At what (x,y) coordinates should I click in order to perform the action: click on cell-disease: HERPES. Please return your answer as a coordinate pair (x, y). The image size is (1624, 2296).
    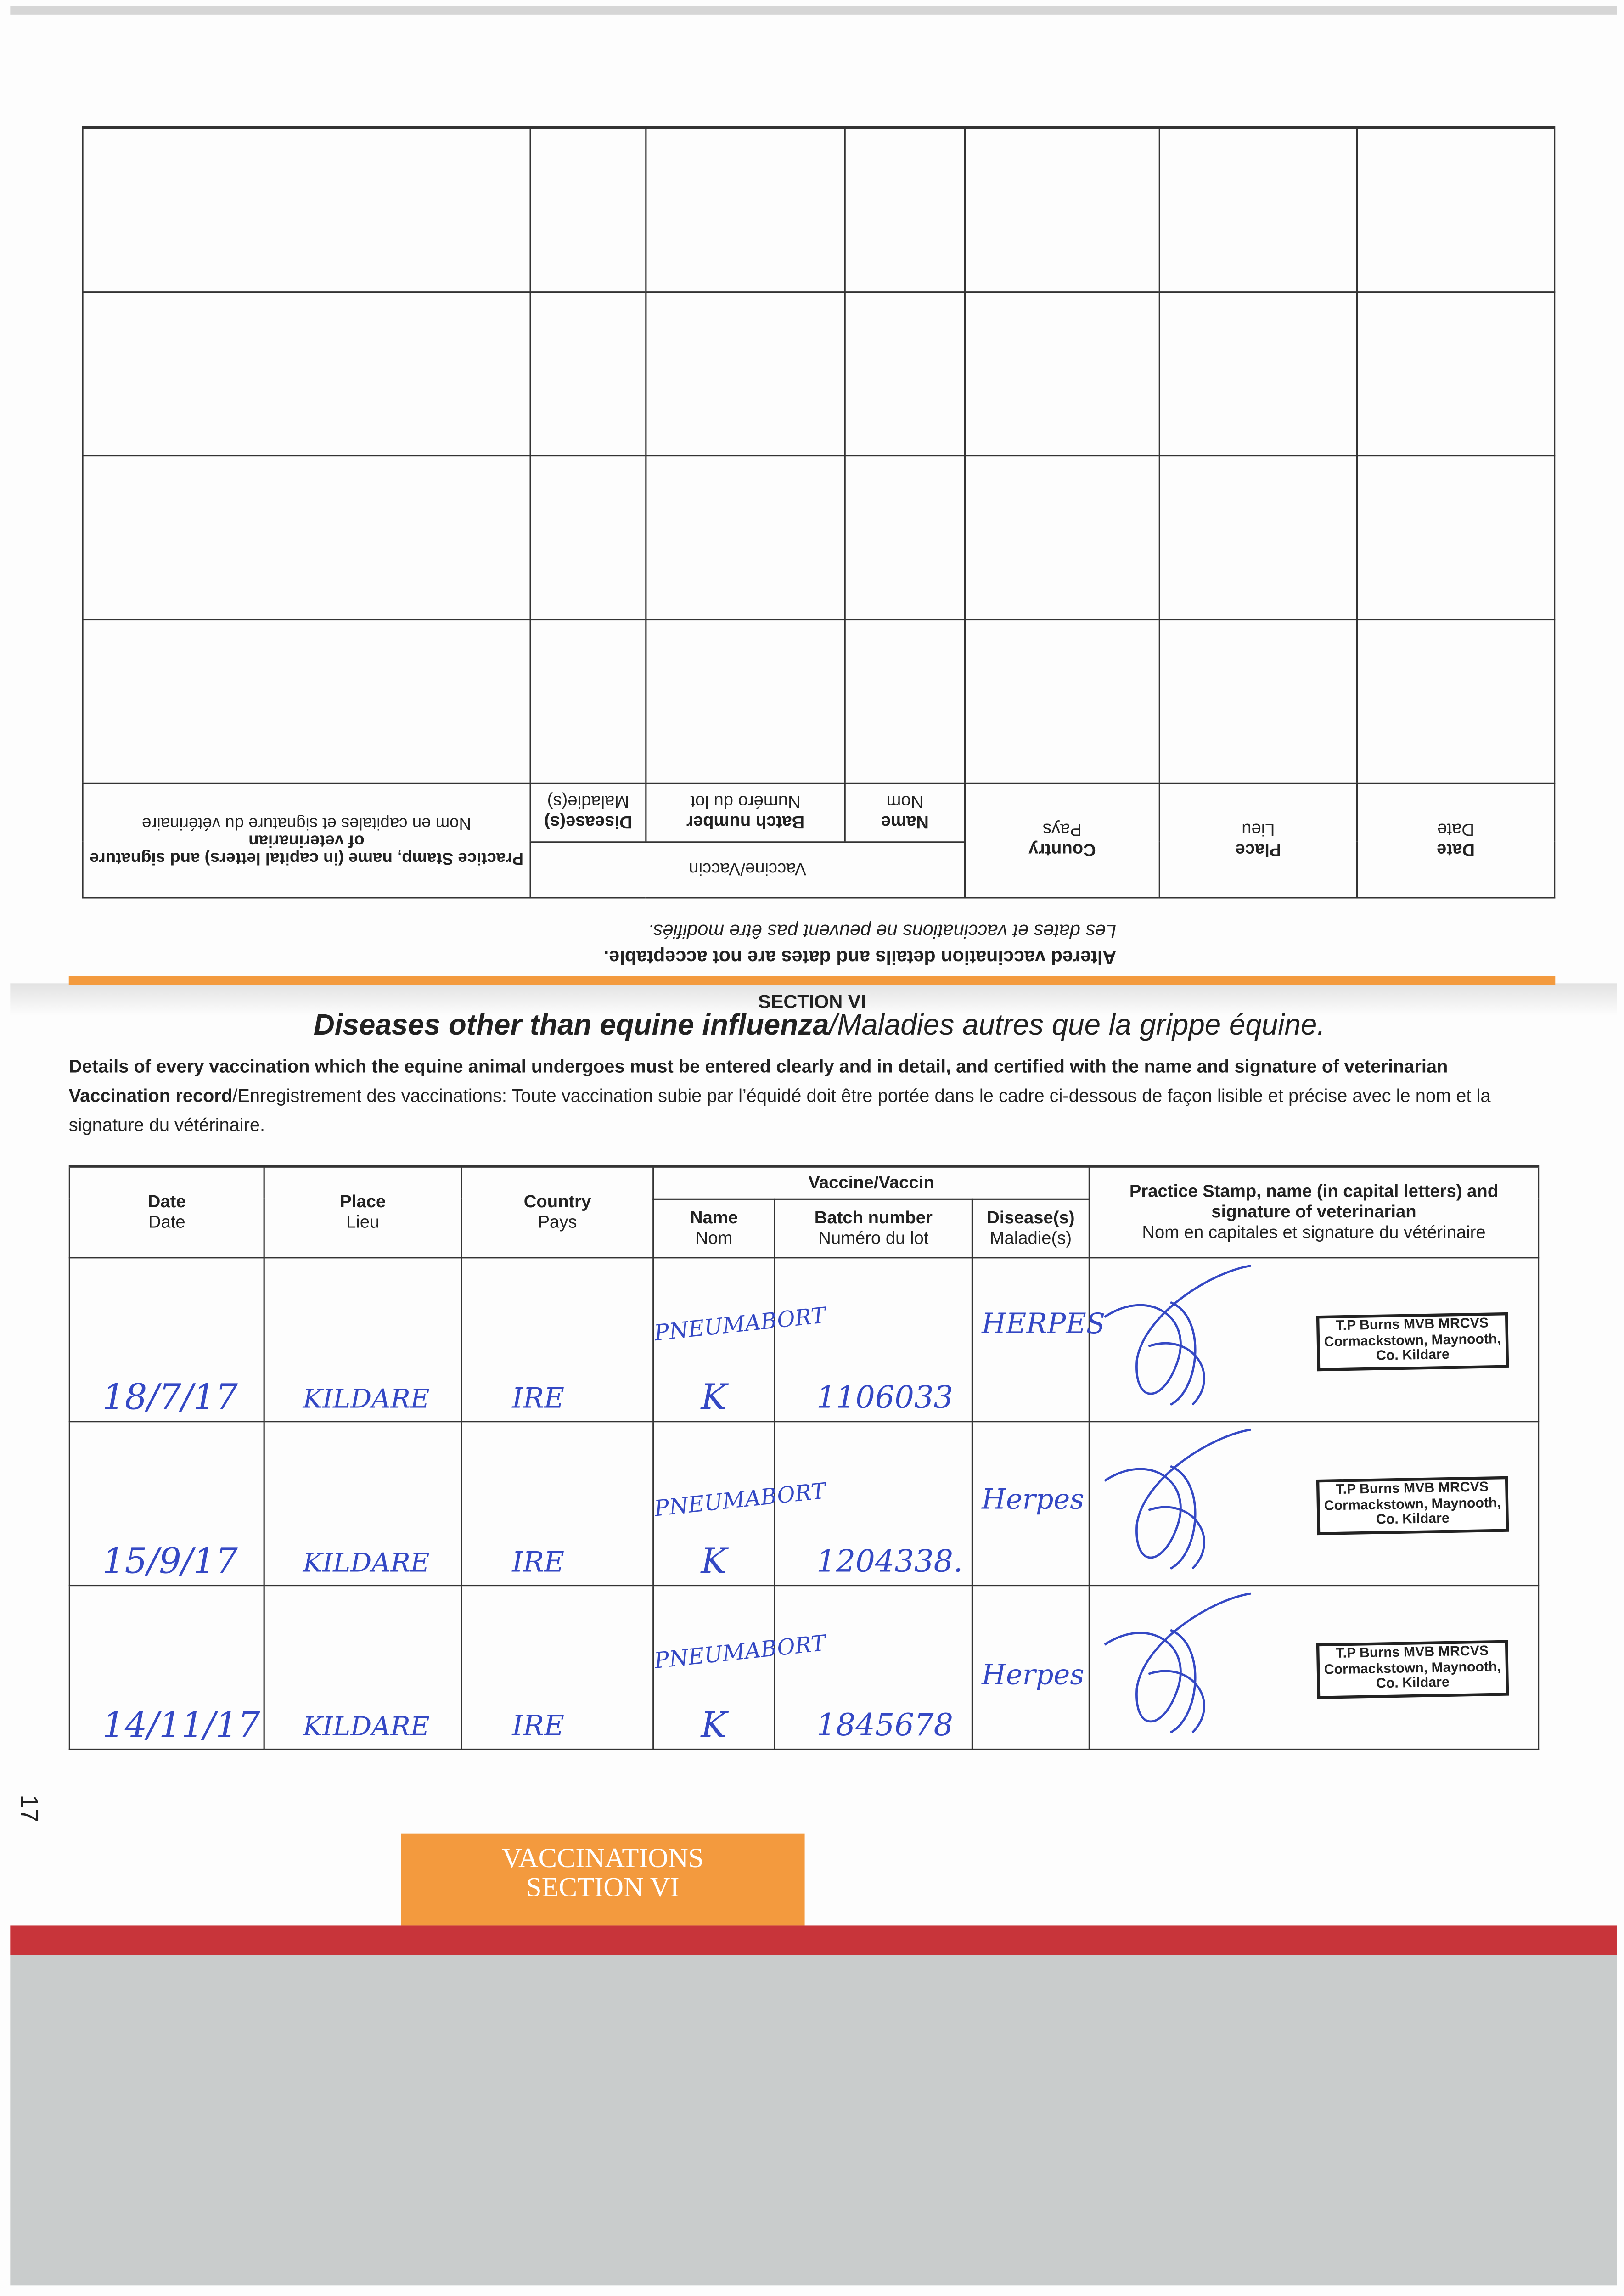
    Looking at the image, I should click on (1038, 1339).